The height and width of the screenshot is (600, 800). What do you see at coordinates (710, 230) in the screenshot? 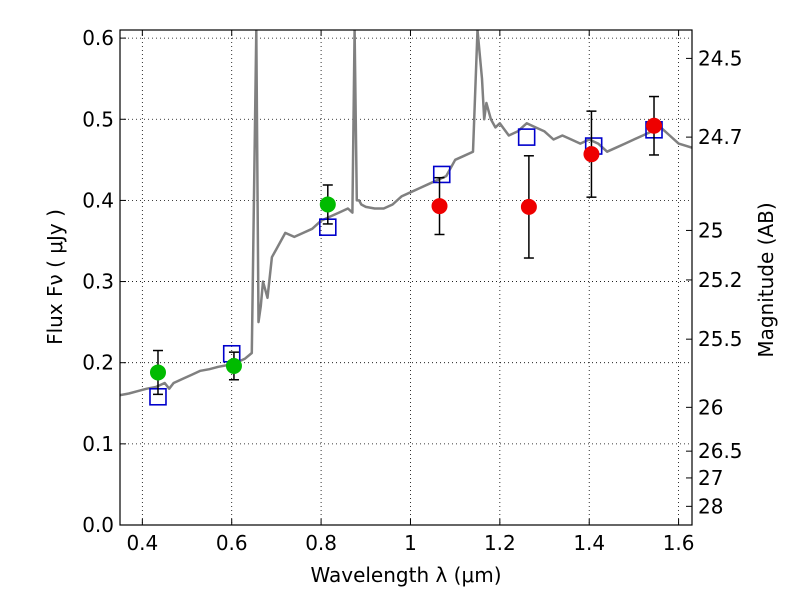
I see `y2-tick-label: 25` at bounding box center [710, 230].